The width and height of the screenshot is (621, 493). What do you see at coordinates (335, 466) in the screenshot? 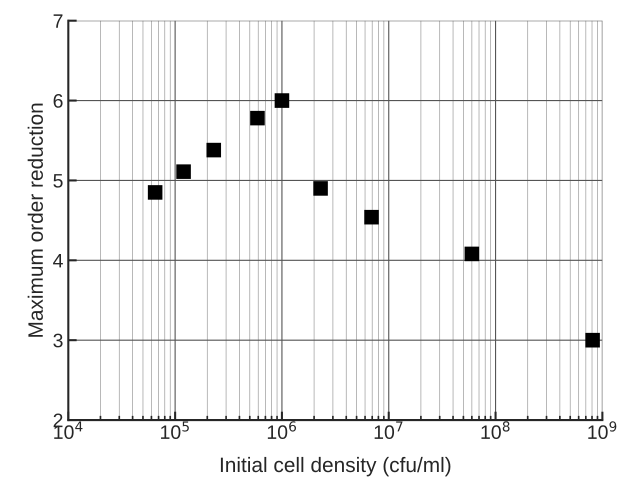
I see `x-axis-title: Initial cell density (cfu/ml)` at bounding box center [335, 466].